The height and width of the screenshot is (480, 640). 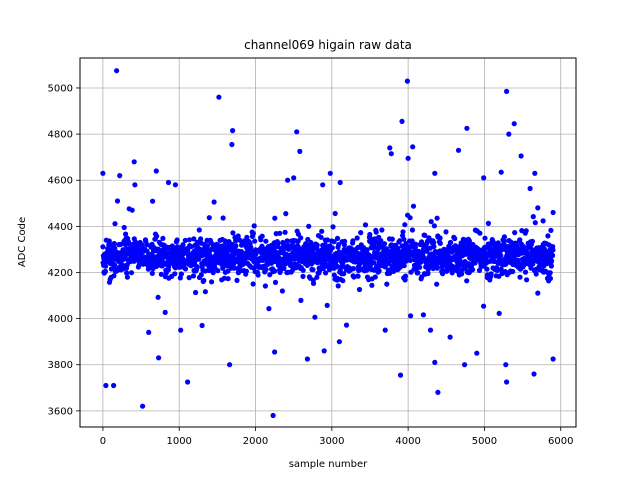 I want to click on y-tick-label: 4000, so click(x=60, y=319).